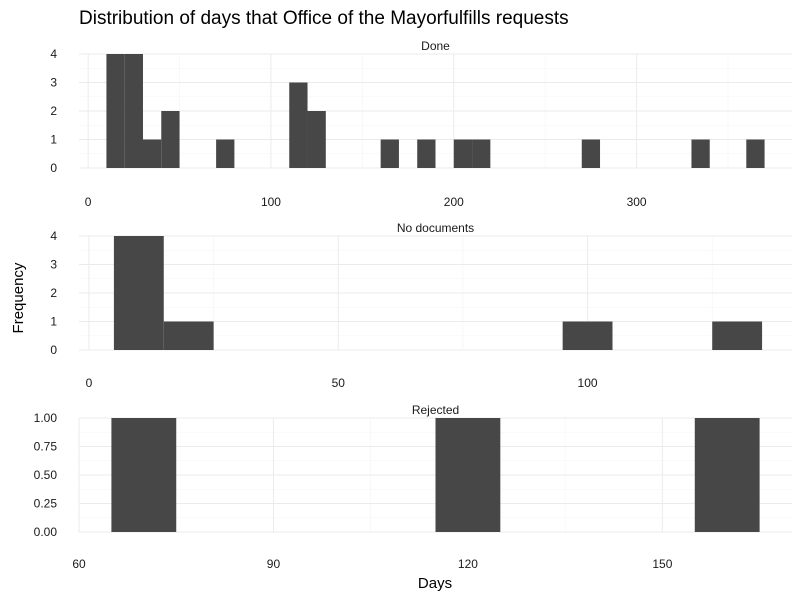  I want to click on x-axis-label: Days, so click(435, 583).